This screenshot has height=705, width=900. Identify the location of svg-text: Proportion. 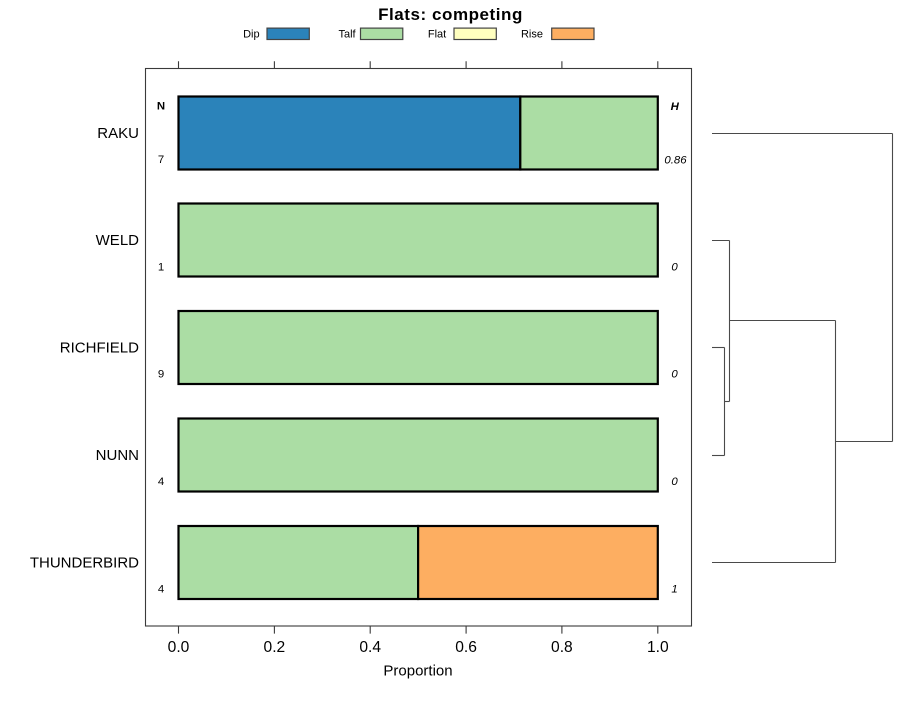
(417, 671).